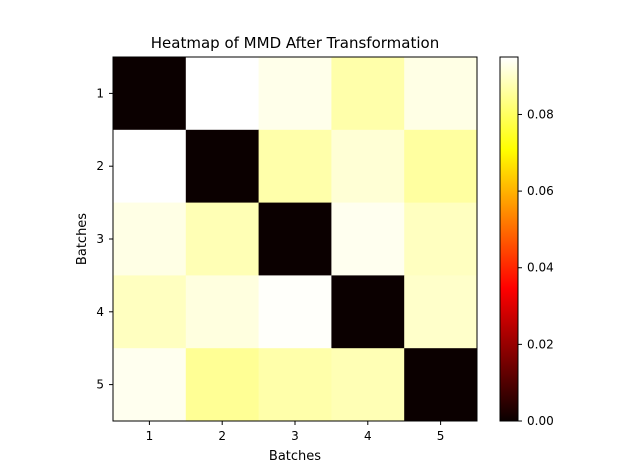 The height and width of the screenshot is (473, 640). I want to click on x-tick-label: 1, so click(150, 436).